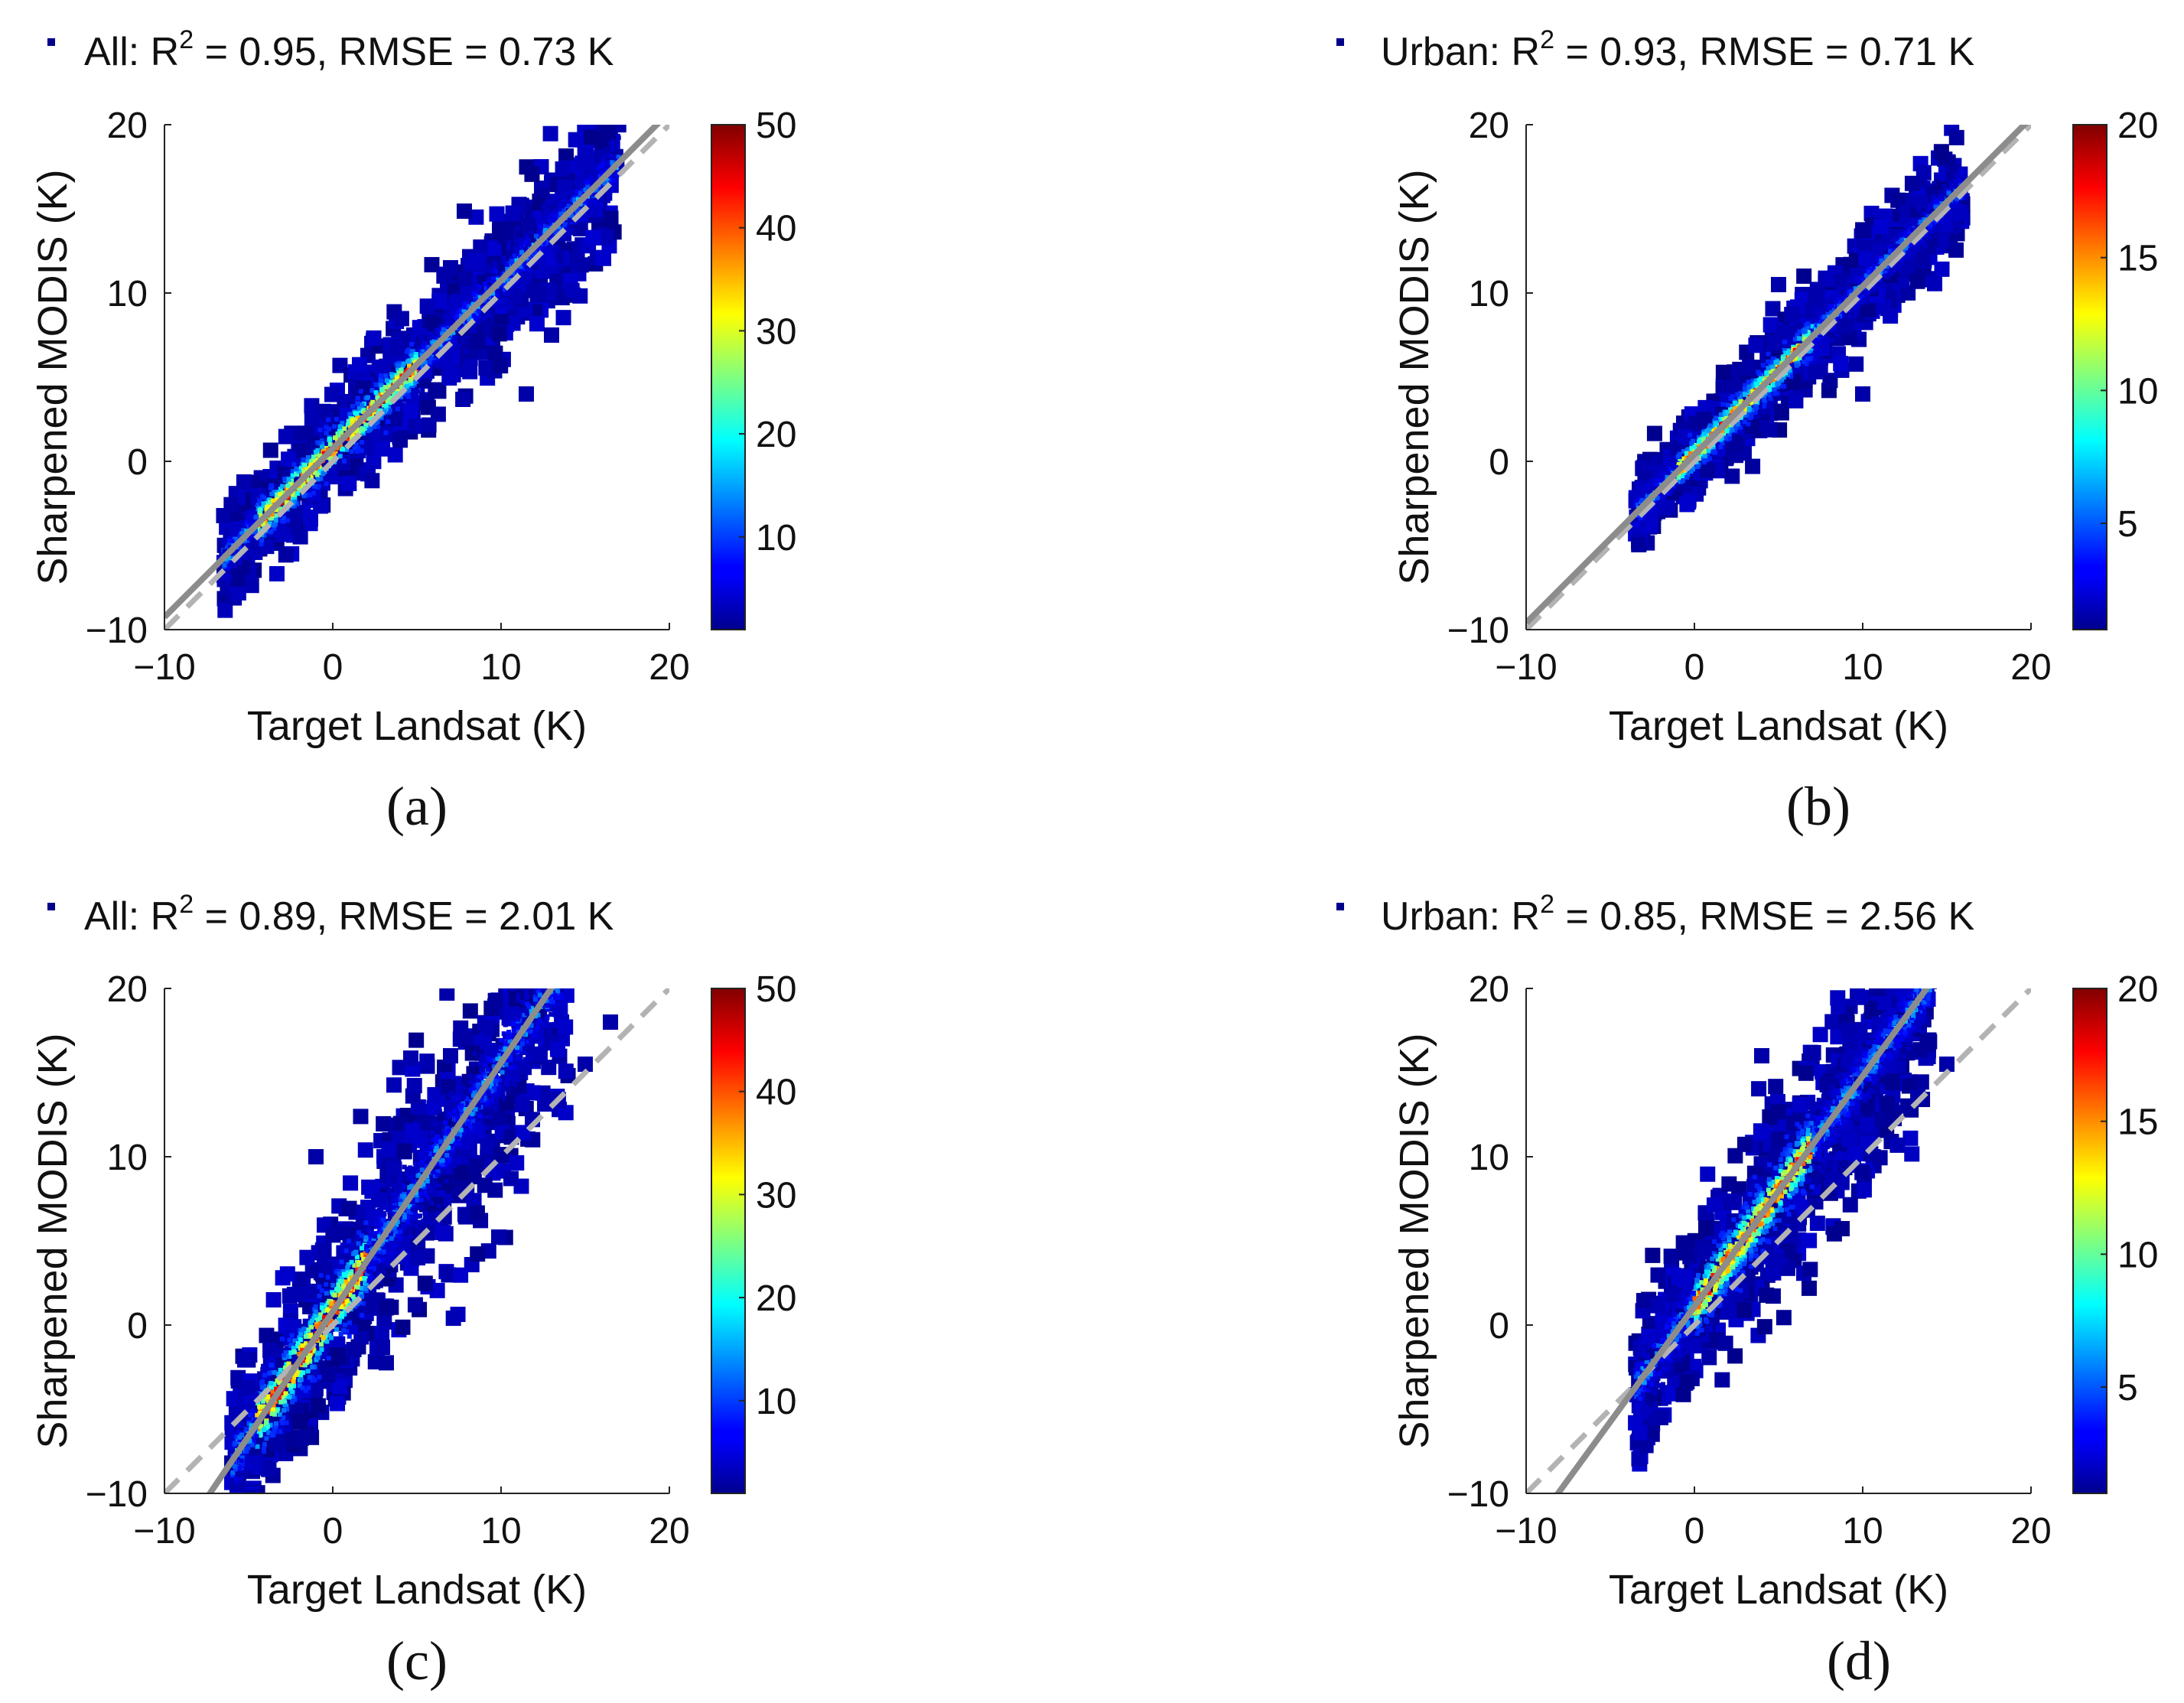 This screenshot has width=2184, height=1703. What do you see at coordinates (2127, 524) in the screenshot?
I see `colorbar-tick-label: 5` at bounding box center [2127, 524].